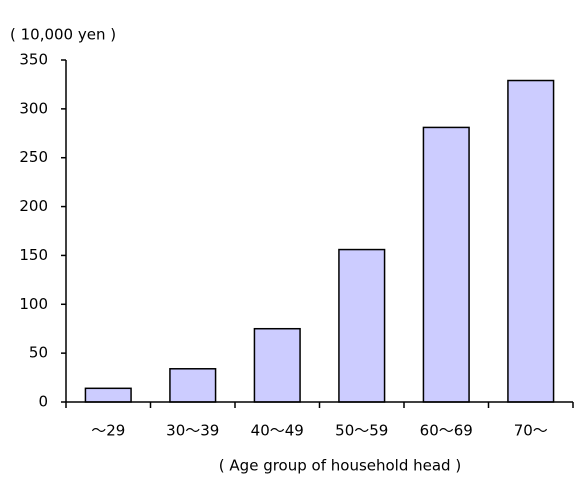 This screenshot has width=580, height=478. What do you see at coordinates (108, 431) in the screenshot?
I see `x-tick-label: ～29` at bounding box center [108, 431].